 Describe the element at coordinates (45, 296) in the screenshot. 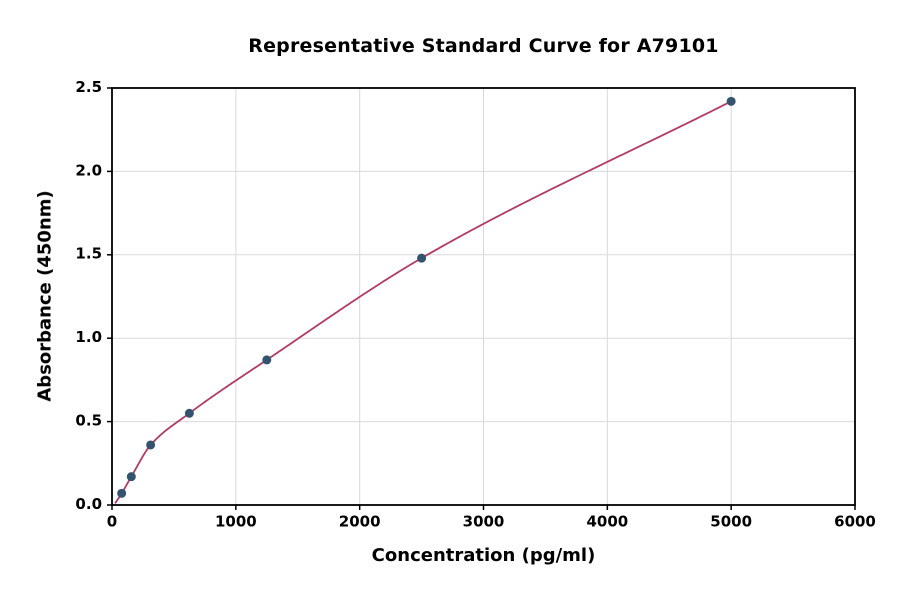

I see `y-axis-label: Absorbance (450nm)` at that location.